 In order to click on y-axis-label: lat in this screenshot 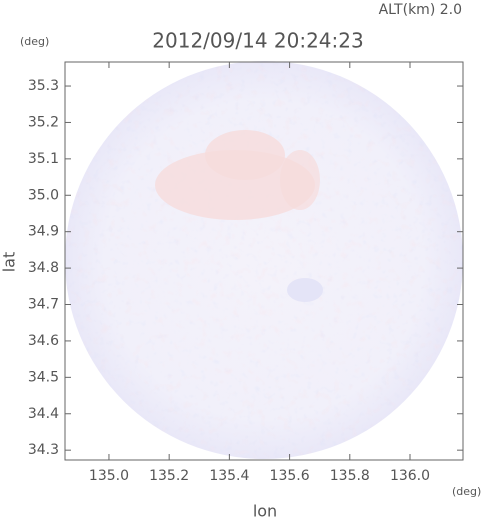, I will do `click(9, 262)`.